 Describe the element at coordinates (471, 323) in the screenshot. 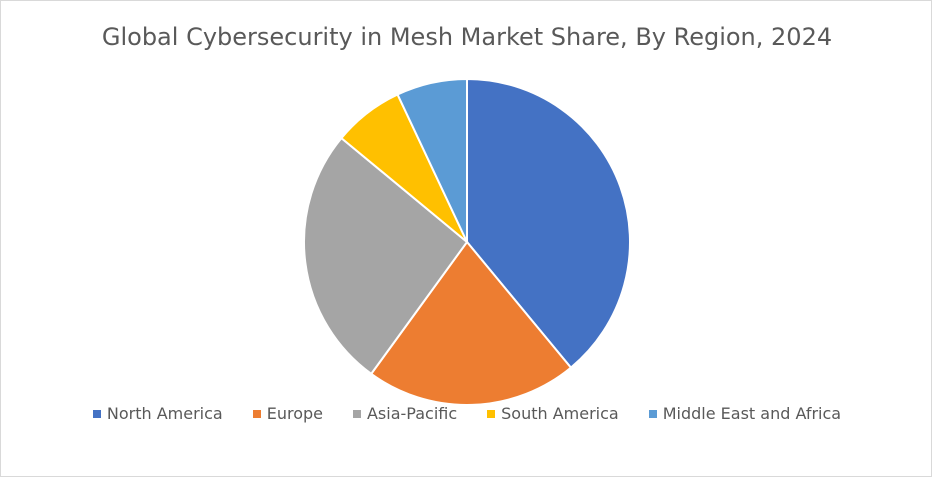

I see `pie-slice-europe` at that location.